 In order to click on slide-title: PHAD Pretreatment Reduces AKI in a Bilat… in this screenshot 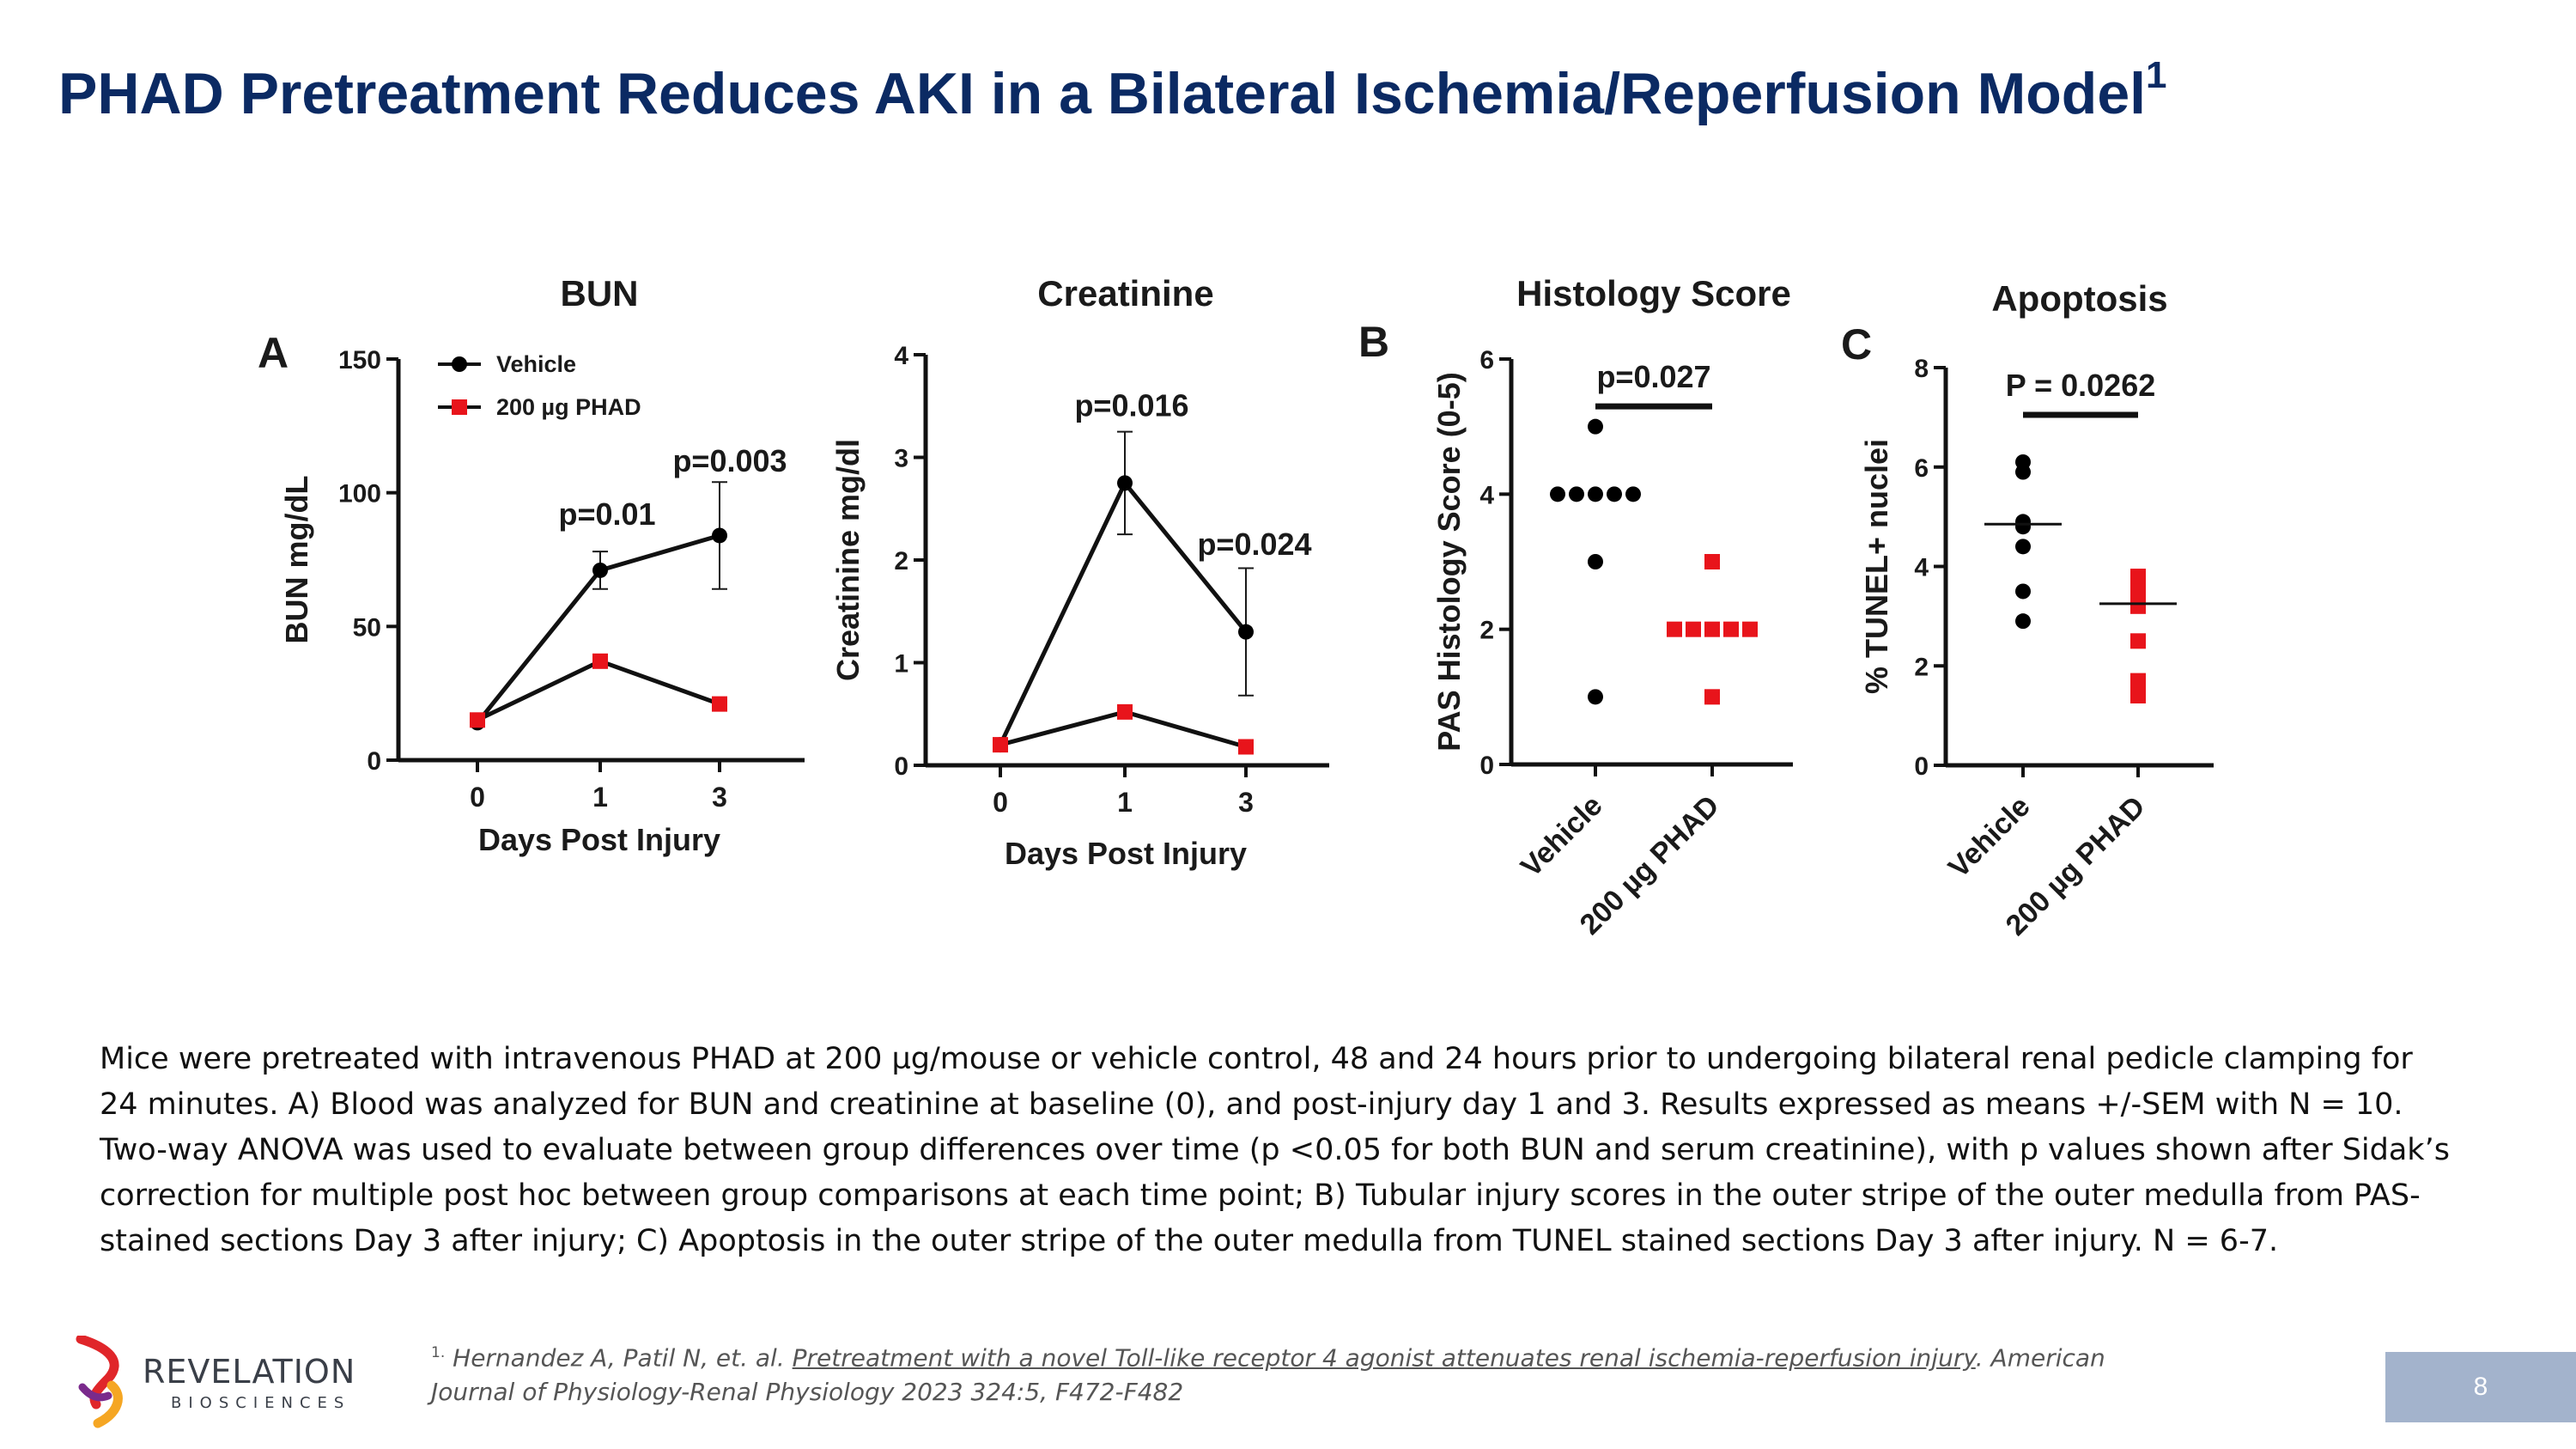, I will do `click(1112, 90)`.